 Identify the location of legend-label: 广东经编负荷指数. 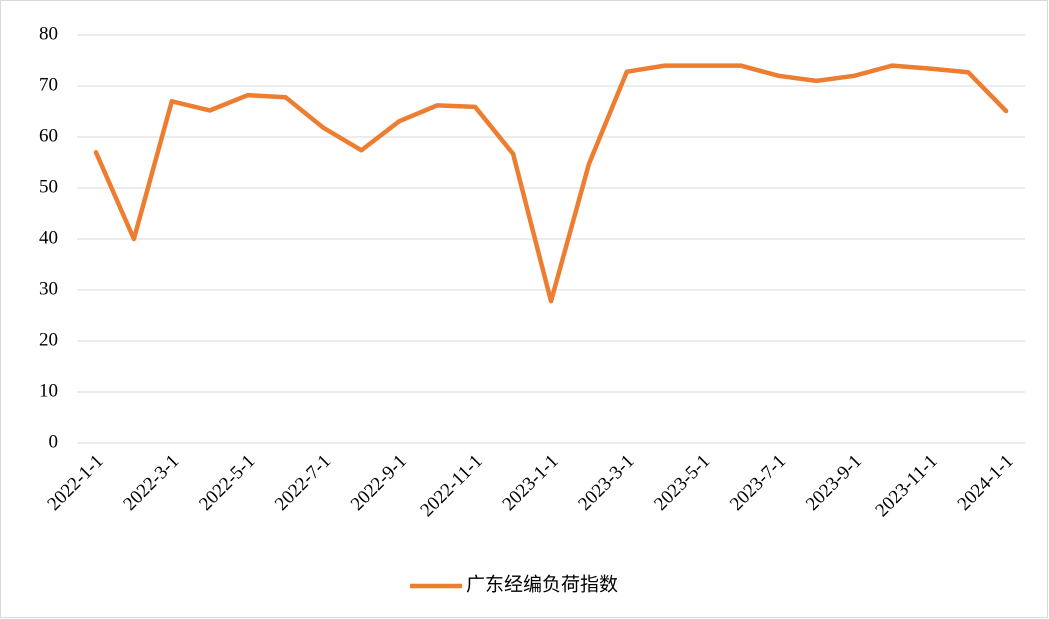
(542, 584).